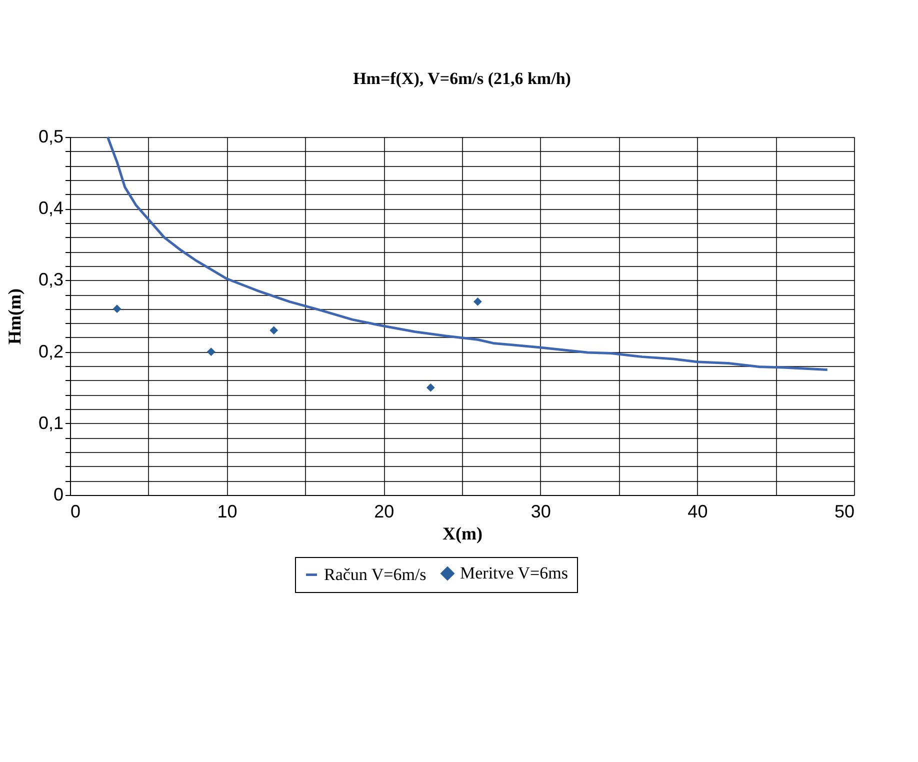  Describe the element at coordinates (14, 316) in the screenshot. I see `y-axis-title: Hm(m)` at that location.